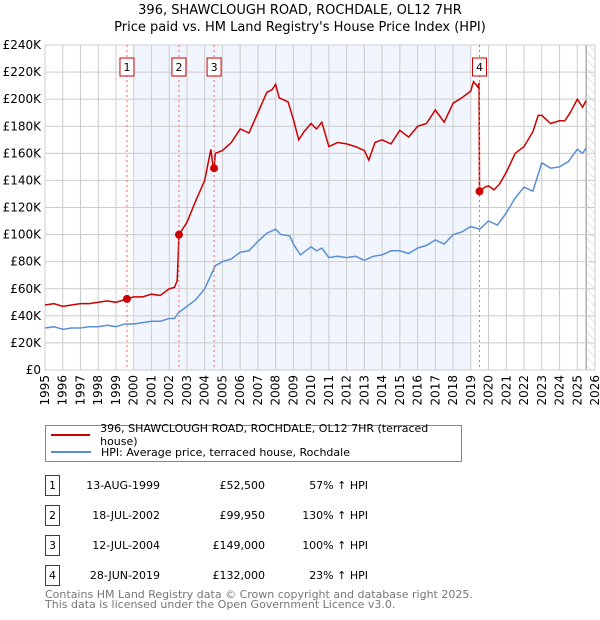 This screenshot has width=600, height=620. Describe the element at coordinates (205, 390) in the screenshot. I see `x-tick-label: 2004` at that location.